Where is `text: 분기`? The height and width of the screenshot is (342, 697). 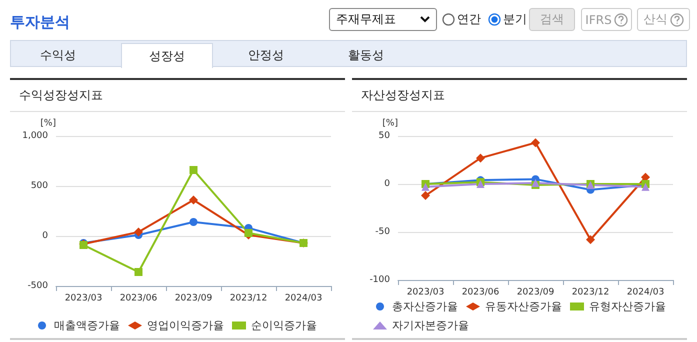
text: 분기 is located at coordinates (514, 19).